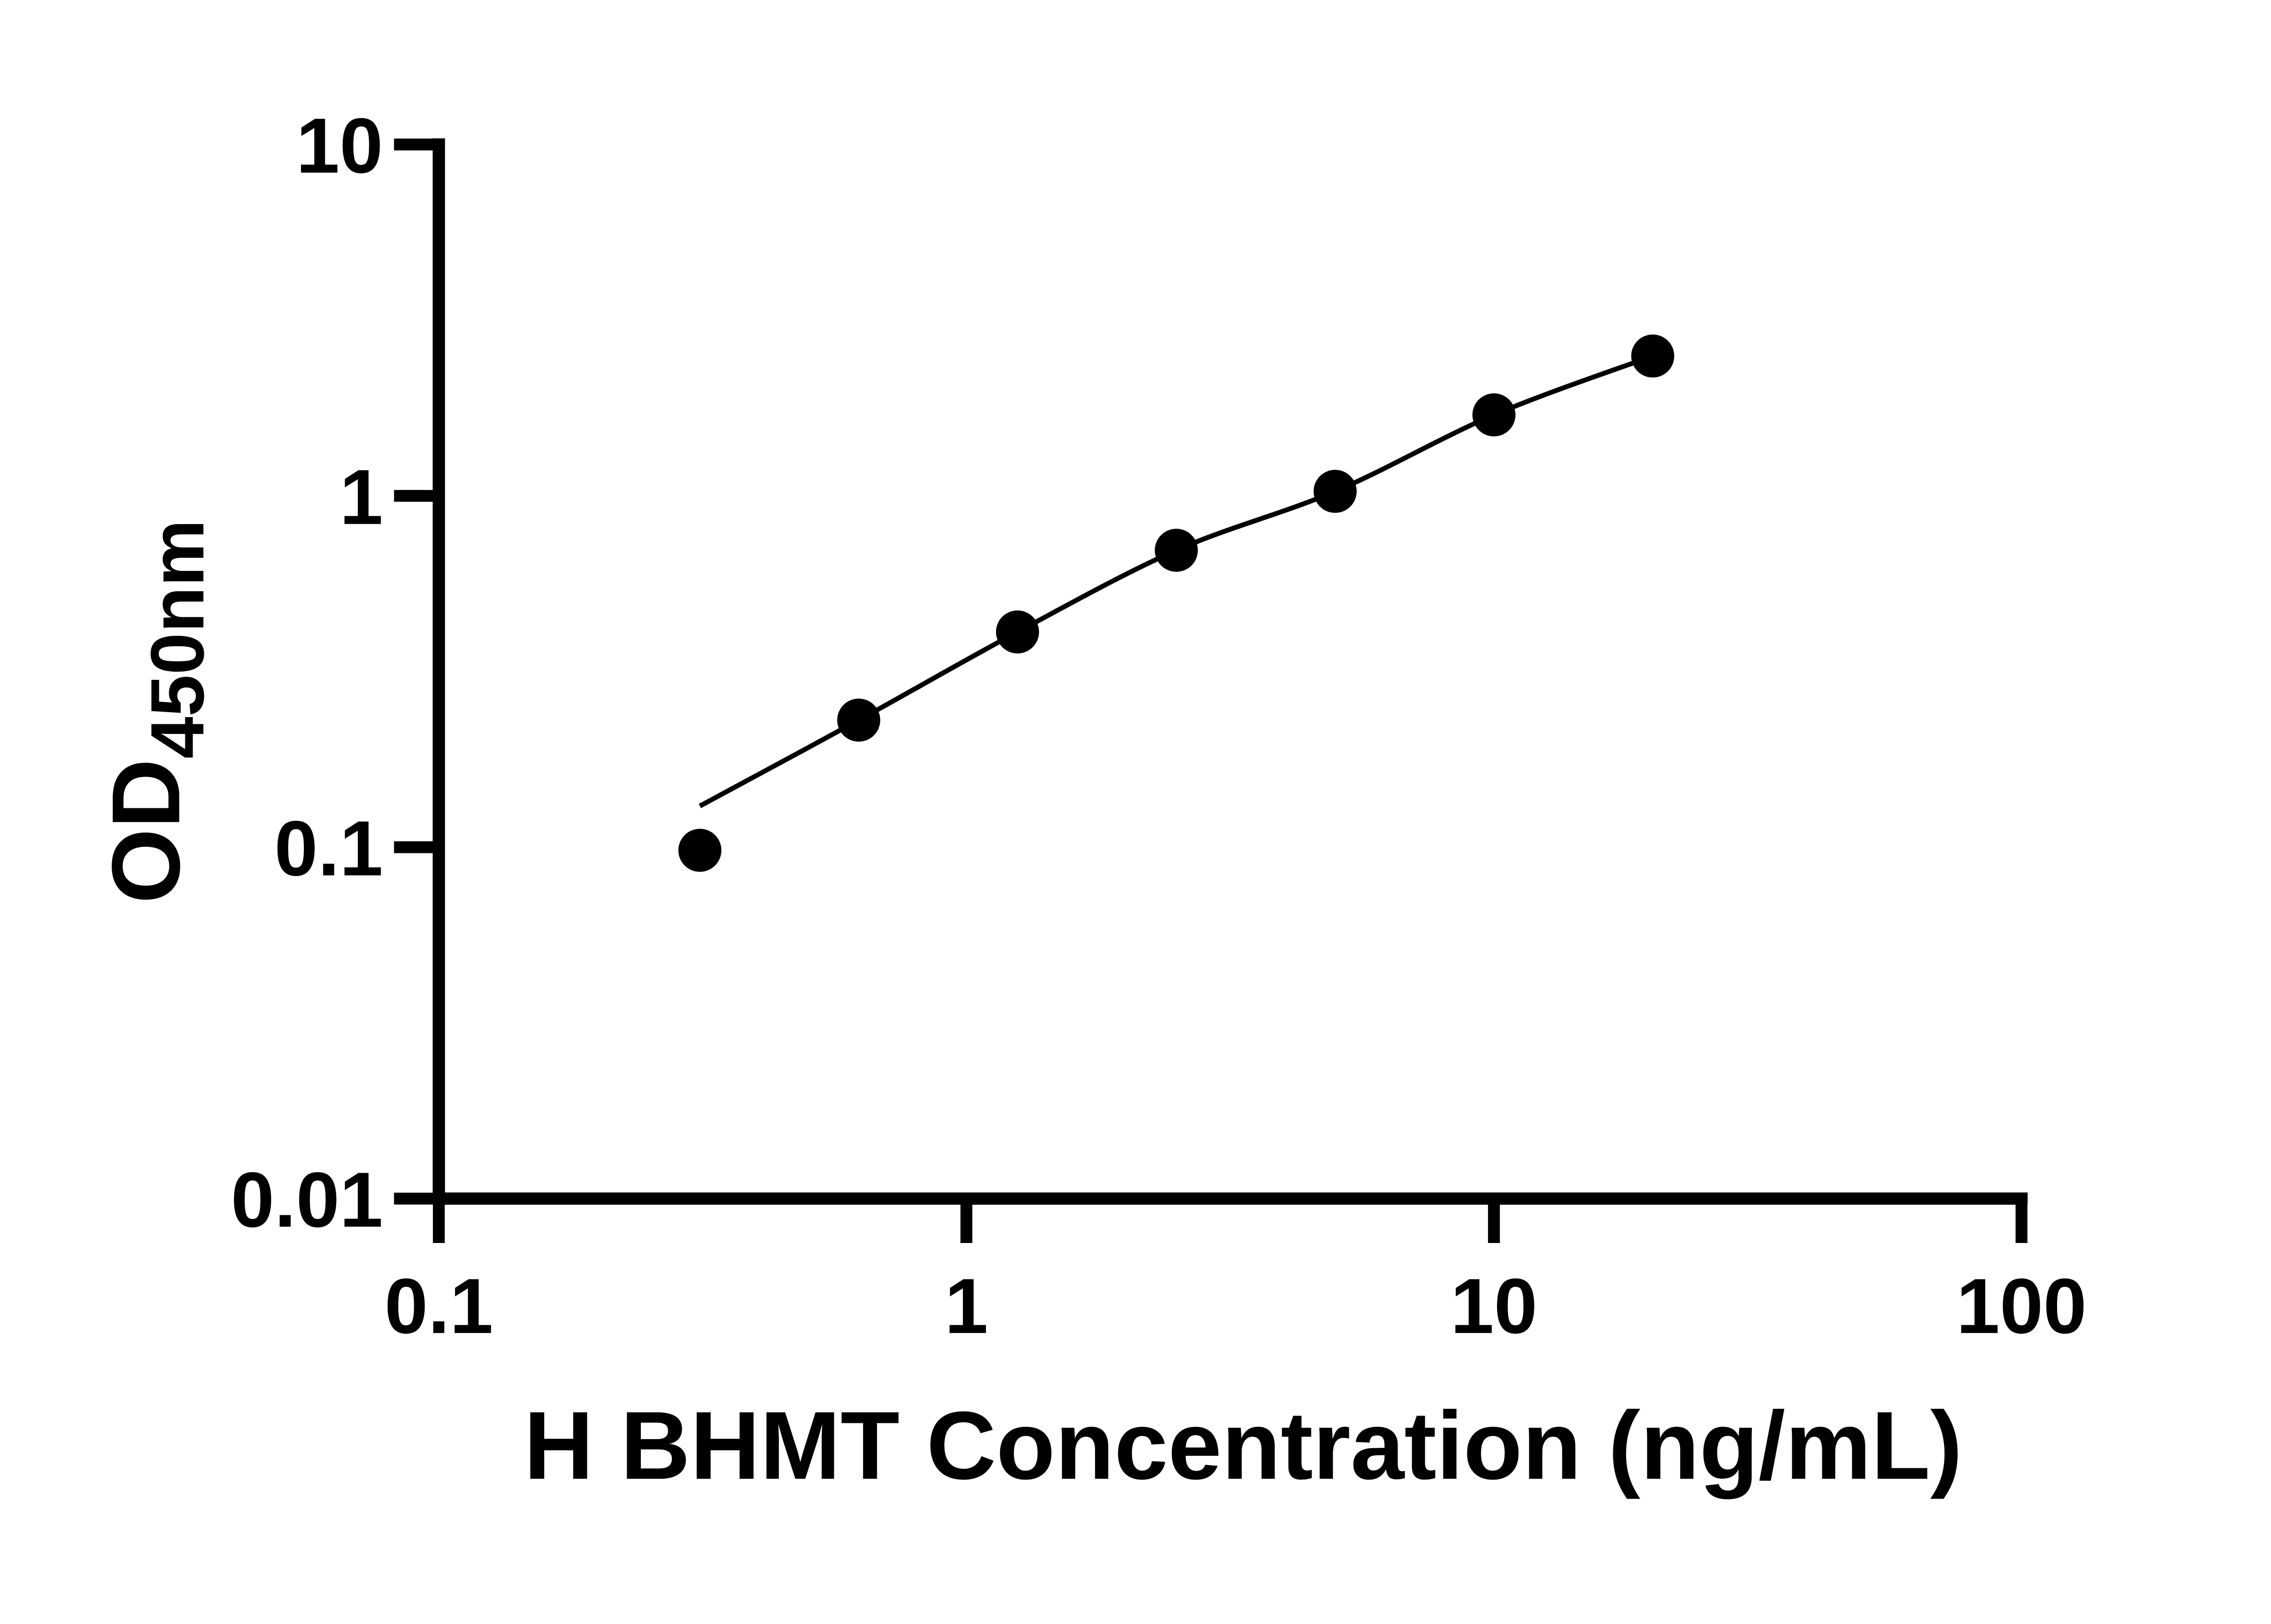 The width and height of the screenshot is (2271, 1624). What do you see at coordinates (1243, 1445) in the screenshot?
I see `x-axis-title: H BHMT Concentration (ng/mL)` at bounding box center [1243, 1445].